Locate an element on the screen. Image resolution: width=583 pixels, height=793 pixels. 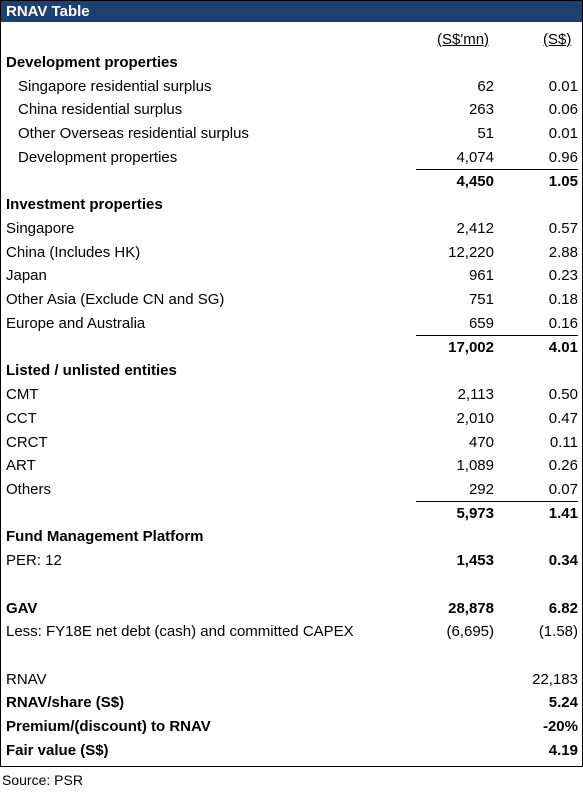
source-note: Source: PSR is located at coordinates (42, 780).